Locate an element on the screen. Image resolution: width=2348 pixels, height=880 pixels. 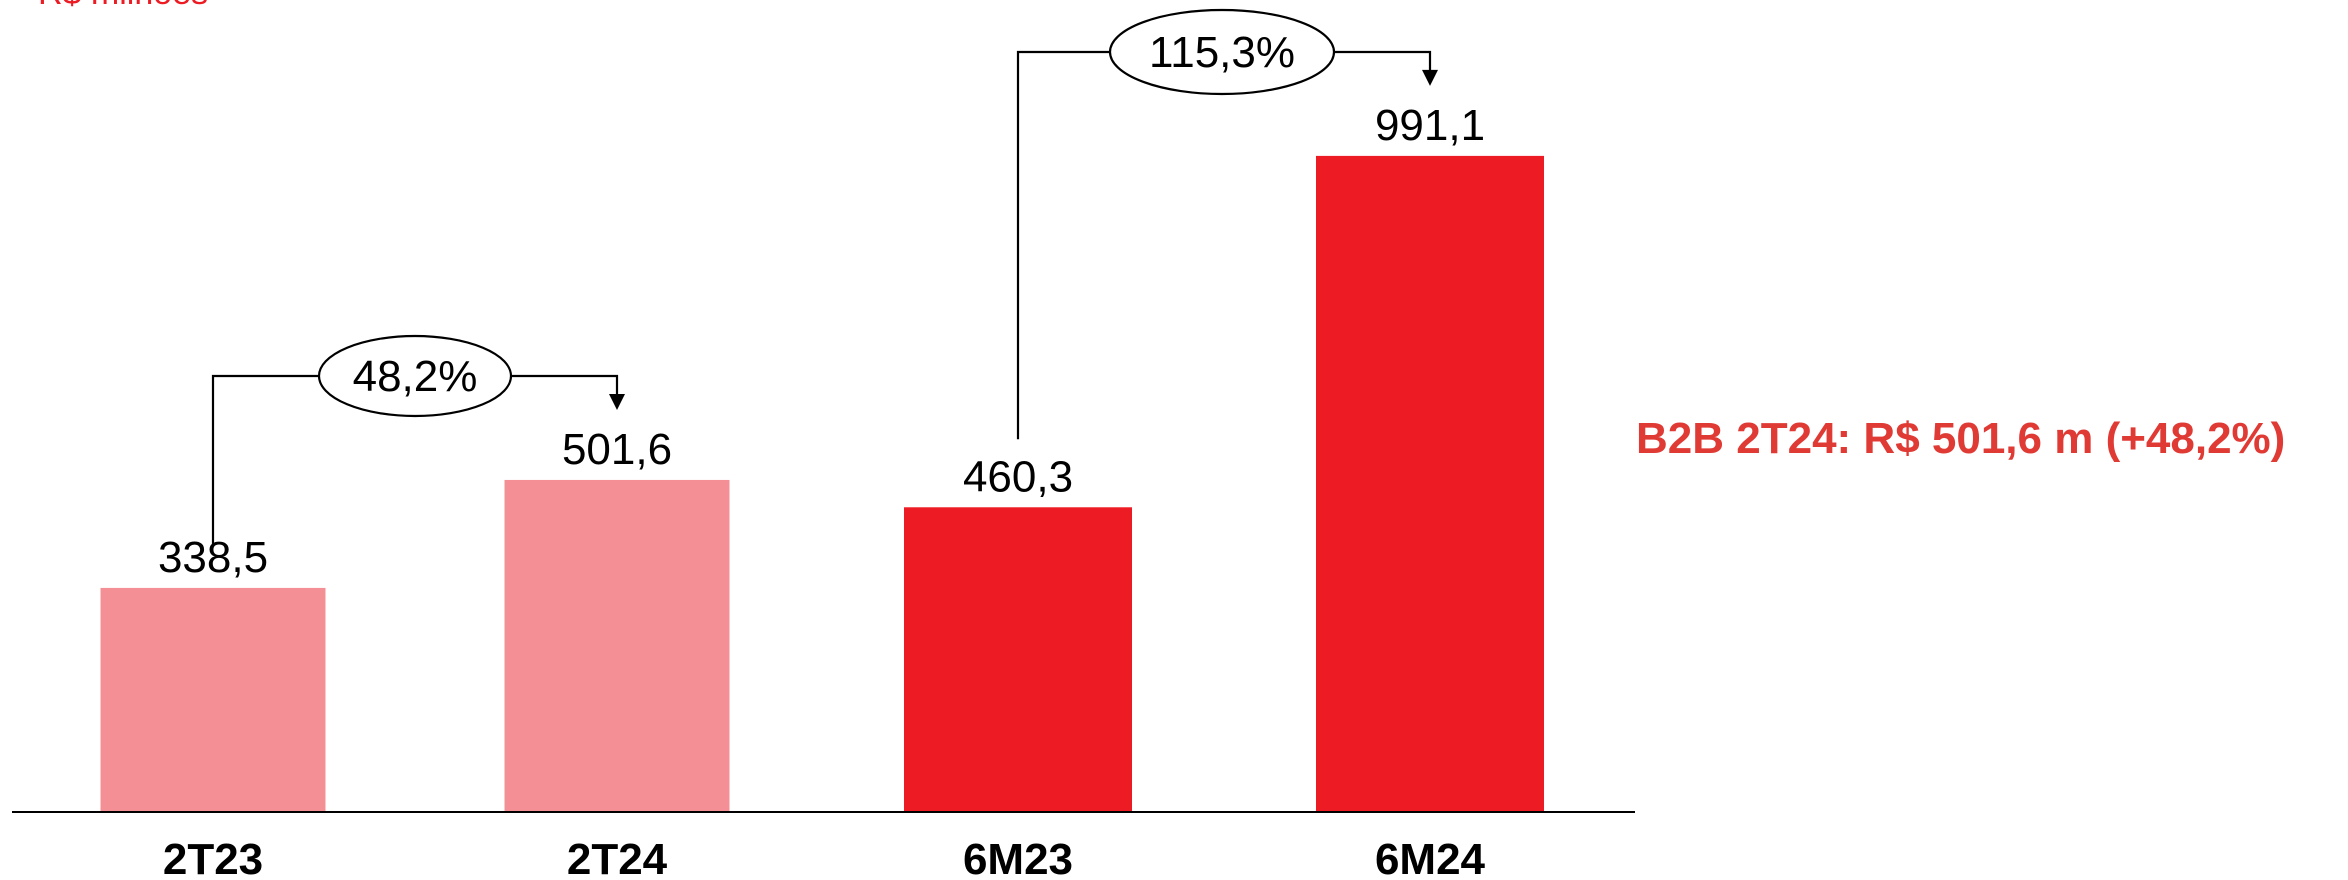
value-label-2t24: 501,6 is located at coordinates (617, 449).